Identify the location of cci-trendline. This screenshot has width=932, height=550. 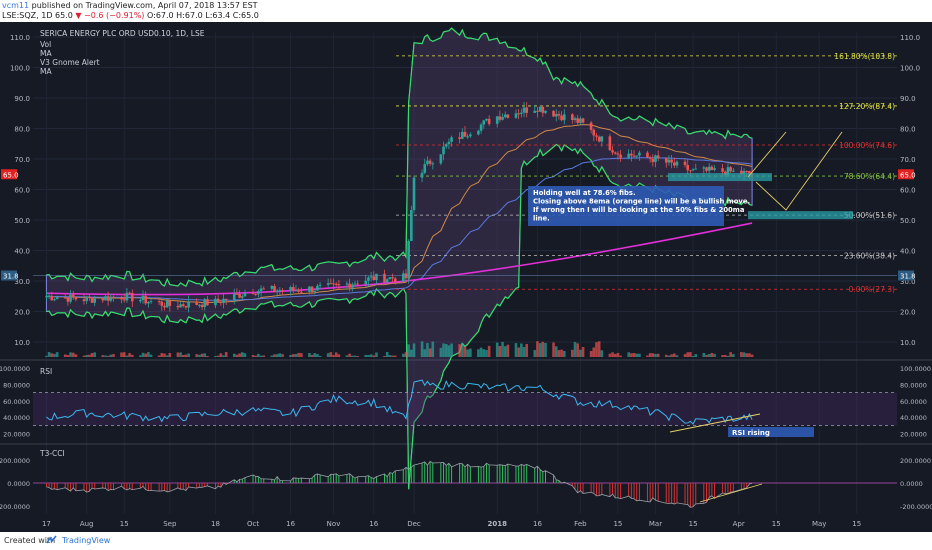
(731, 493).